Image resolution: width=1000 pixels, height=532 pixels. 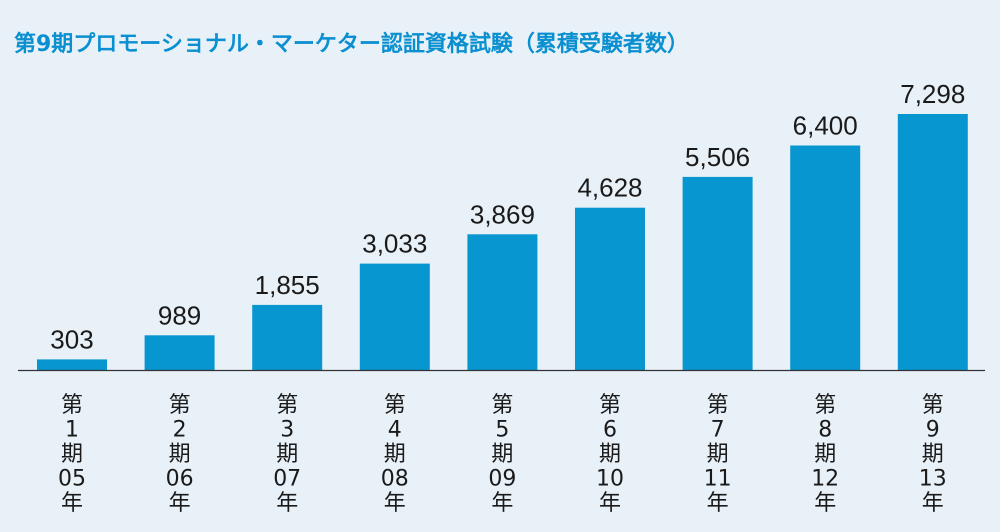 I want to click on category-label-line: 7, so click(x=718, y=430).